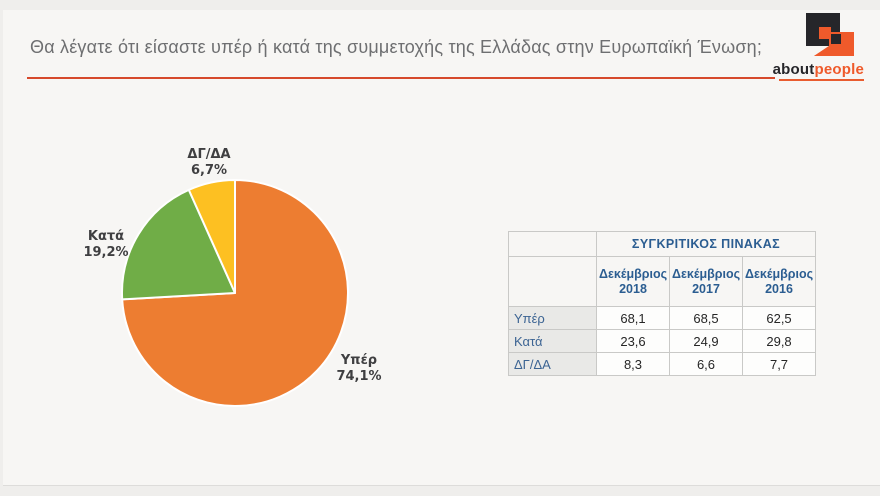 Image resolution: width=880 pixels, height=496 pixels. Describe the element at coordinates (106, 236) in the screenshot. I see `pie-label-kata-name: Κατά` at that location.